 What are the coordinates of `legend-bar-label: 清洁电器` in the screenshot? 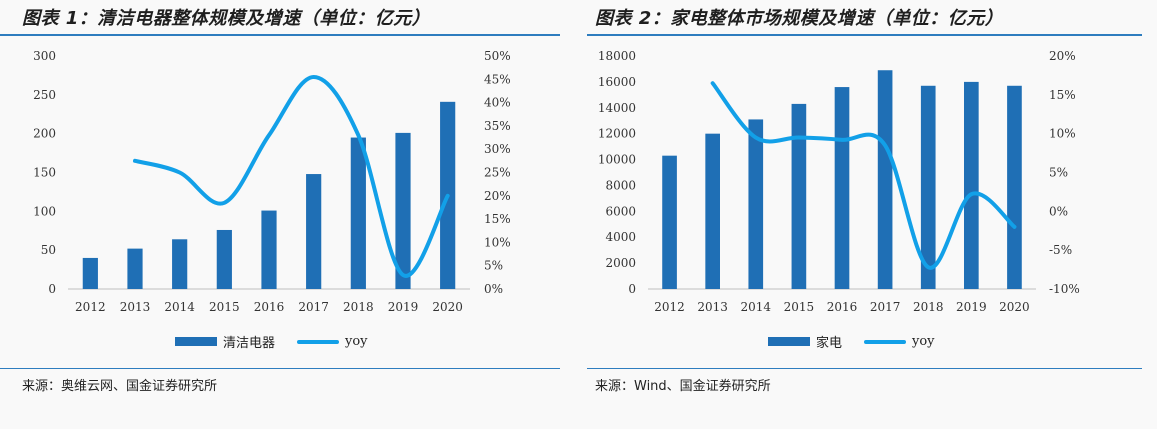 It's located at (249, 343).